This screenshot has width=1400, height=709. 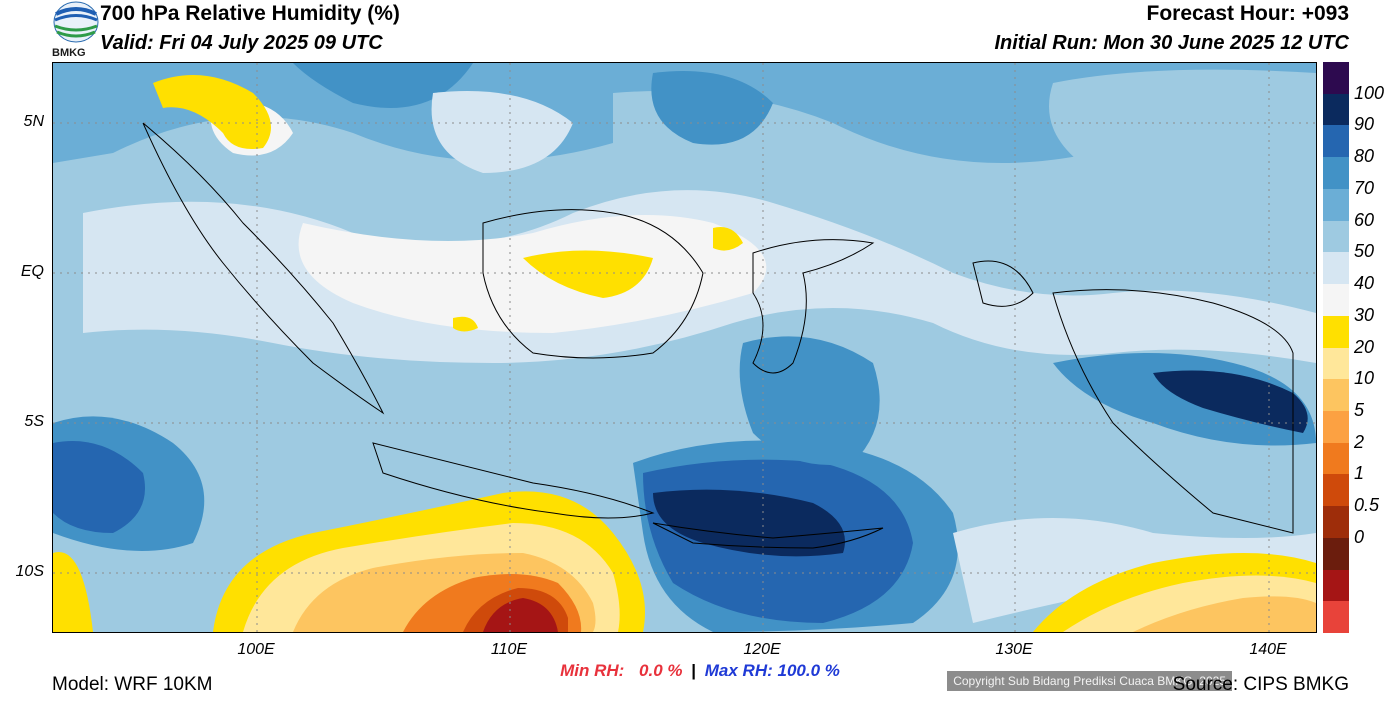 What do you see at coordinates (808, 670) in the screenshot?
I see `max-rh-value: 100.0 %` at bounding box center [808, 670].